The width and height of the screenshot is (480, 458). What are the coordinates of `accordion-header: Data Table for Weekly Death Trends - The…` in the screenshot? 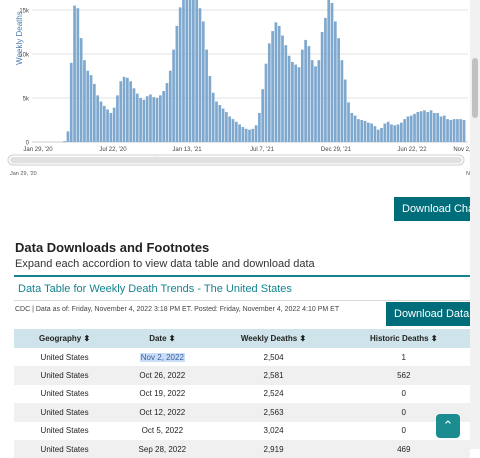 It's located at (242, 289).